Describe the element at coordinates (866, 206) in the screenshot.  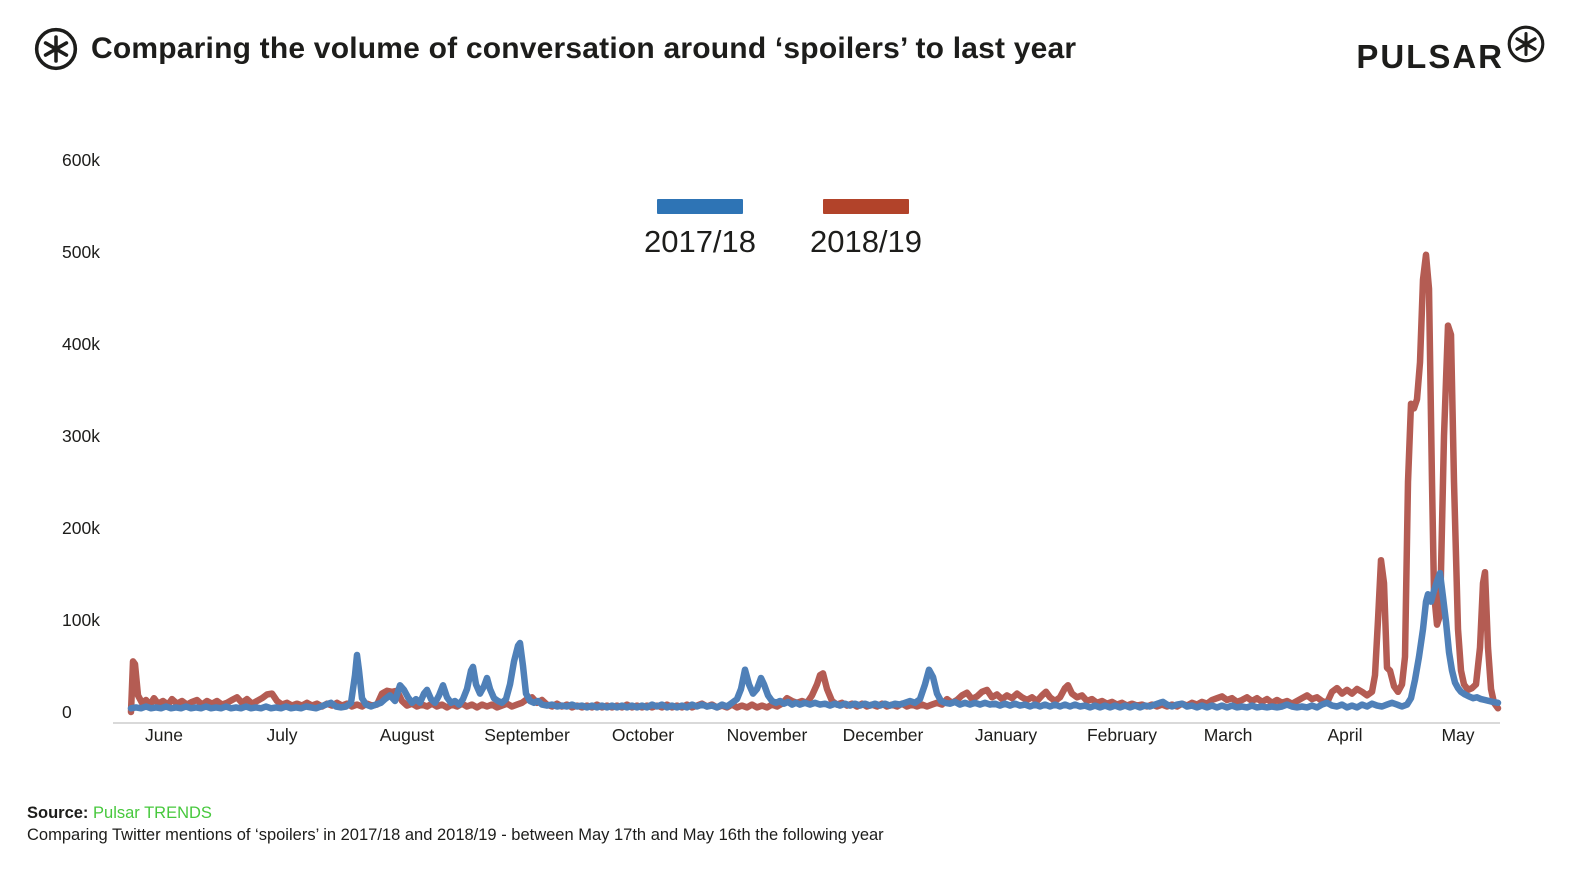
I see `legend-swatch-red` at that location.